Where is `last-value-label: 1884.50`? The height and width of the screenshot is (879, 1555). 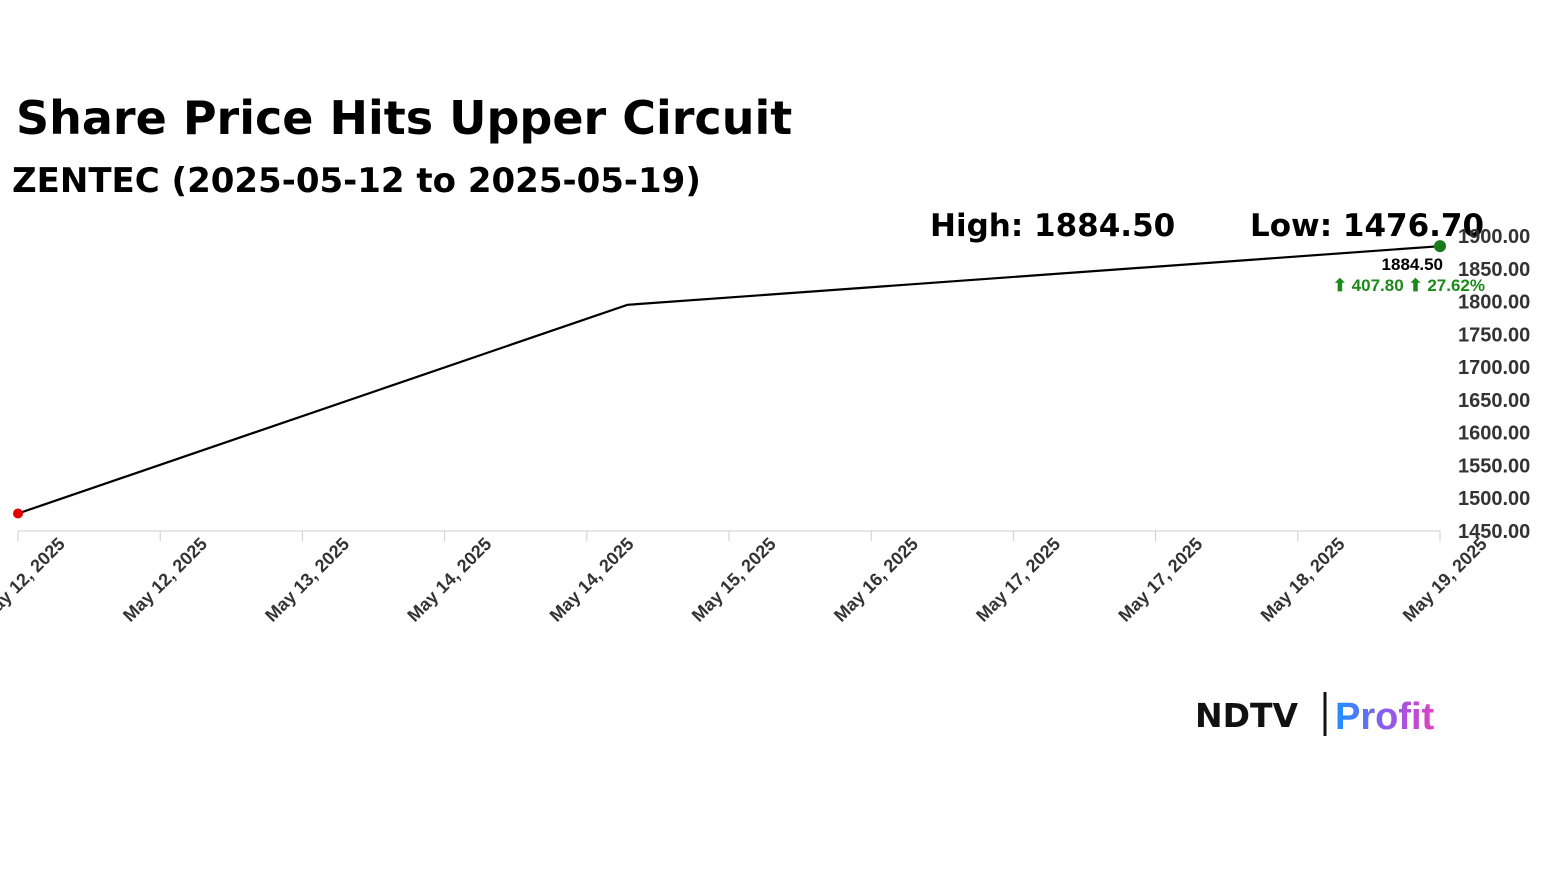 last-value-label: 1884.50 is located at coordinates (1412, 264).